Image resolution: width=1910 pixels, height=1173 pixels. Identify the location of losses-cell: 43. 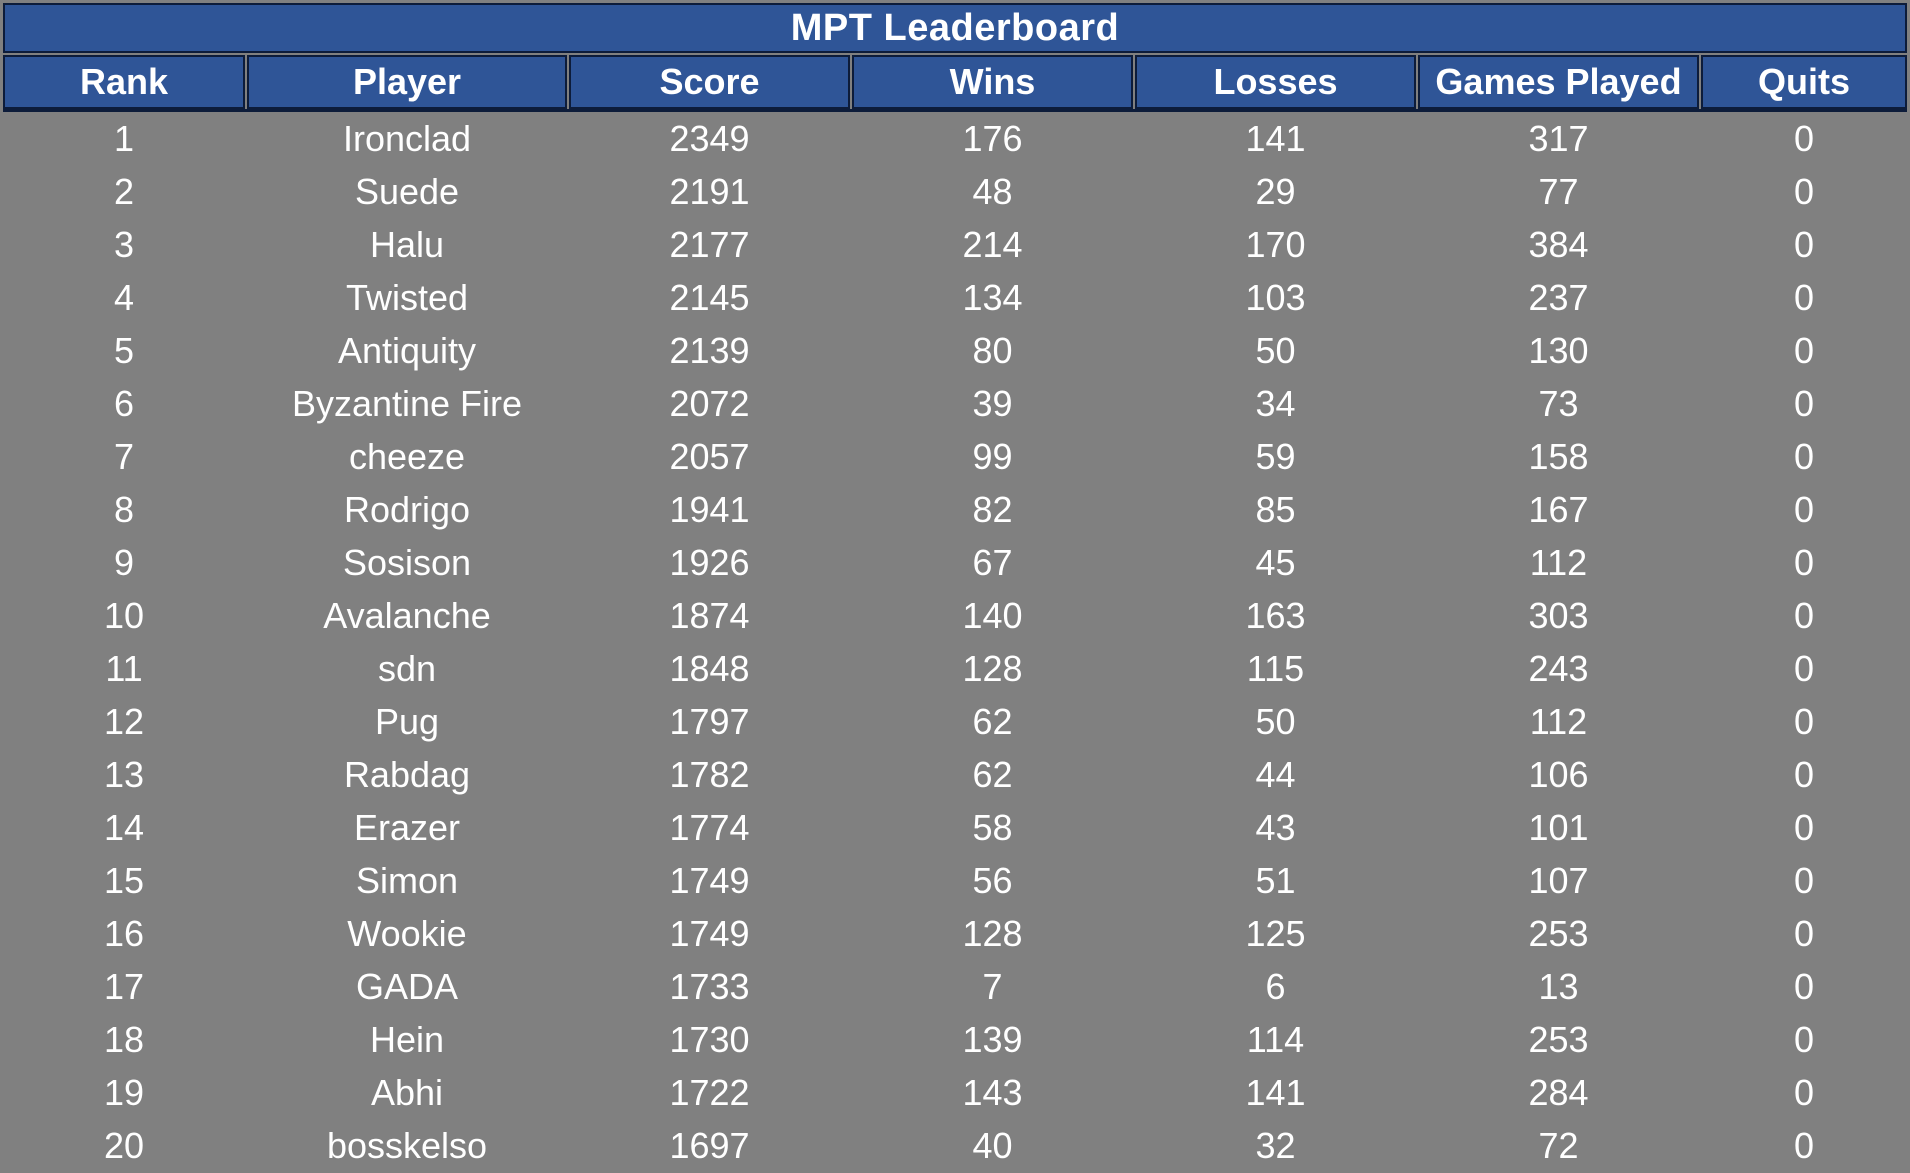
(1275, 827).